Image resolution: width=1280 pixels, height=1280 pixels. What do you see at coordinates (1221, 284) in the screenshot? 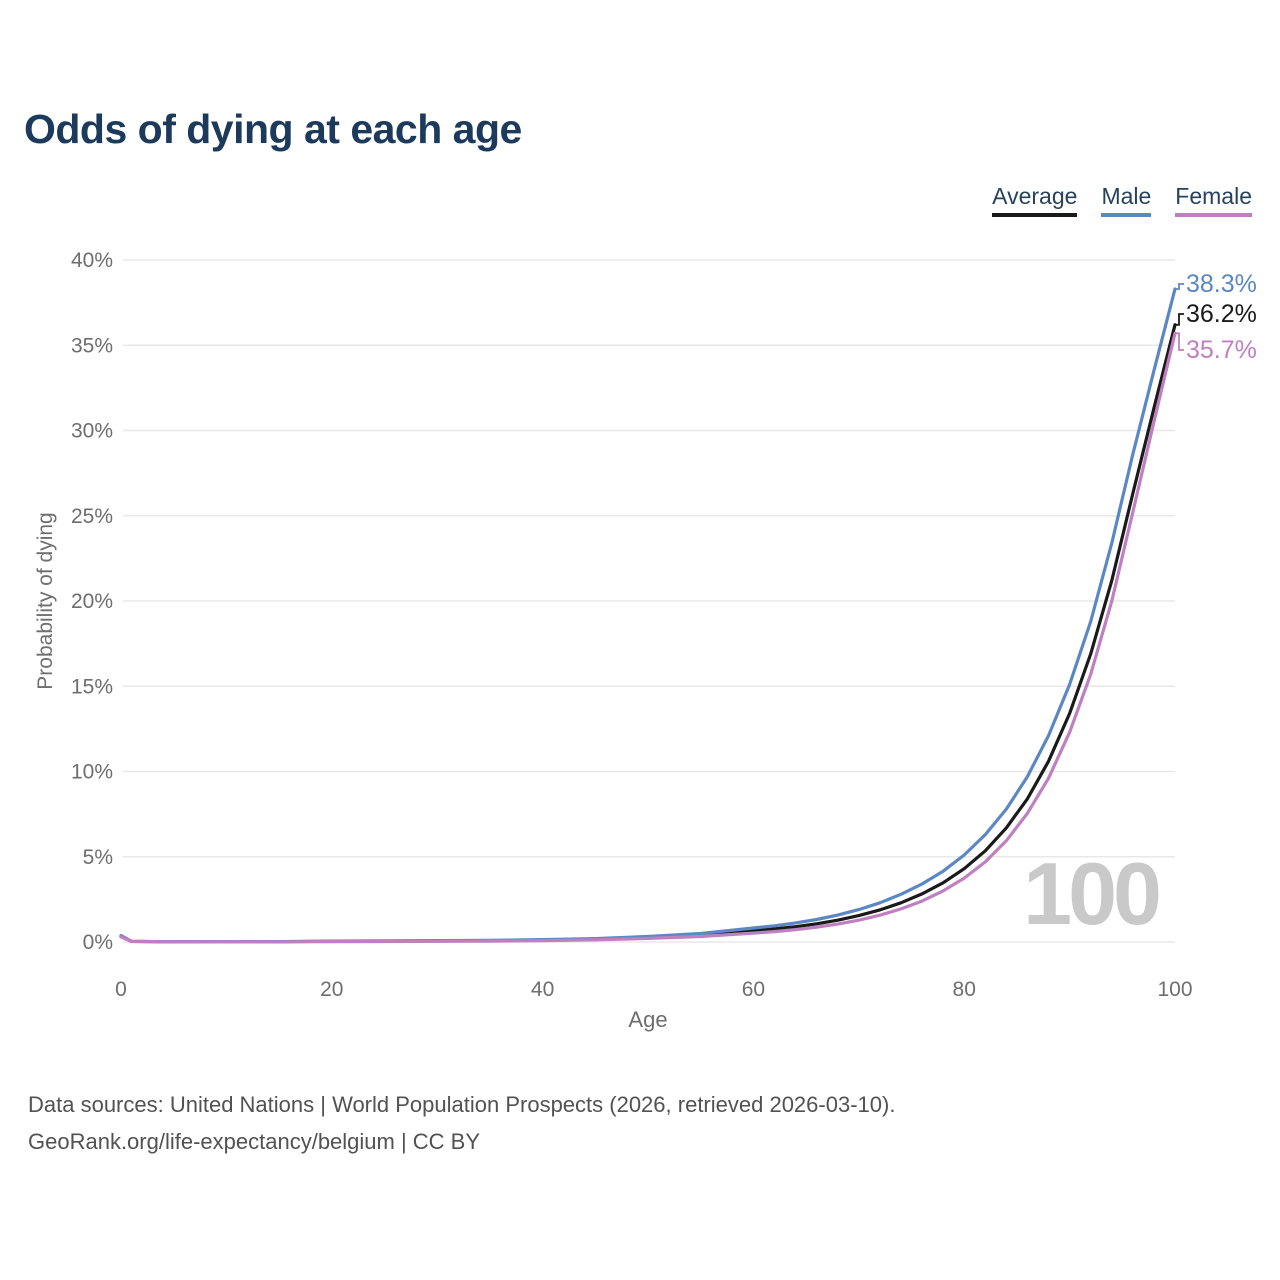
I see `end-label-male: 38.3%` at bounding box center [1221, 284].